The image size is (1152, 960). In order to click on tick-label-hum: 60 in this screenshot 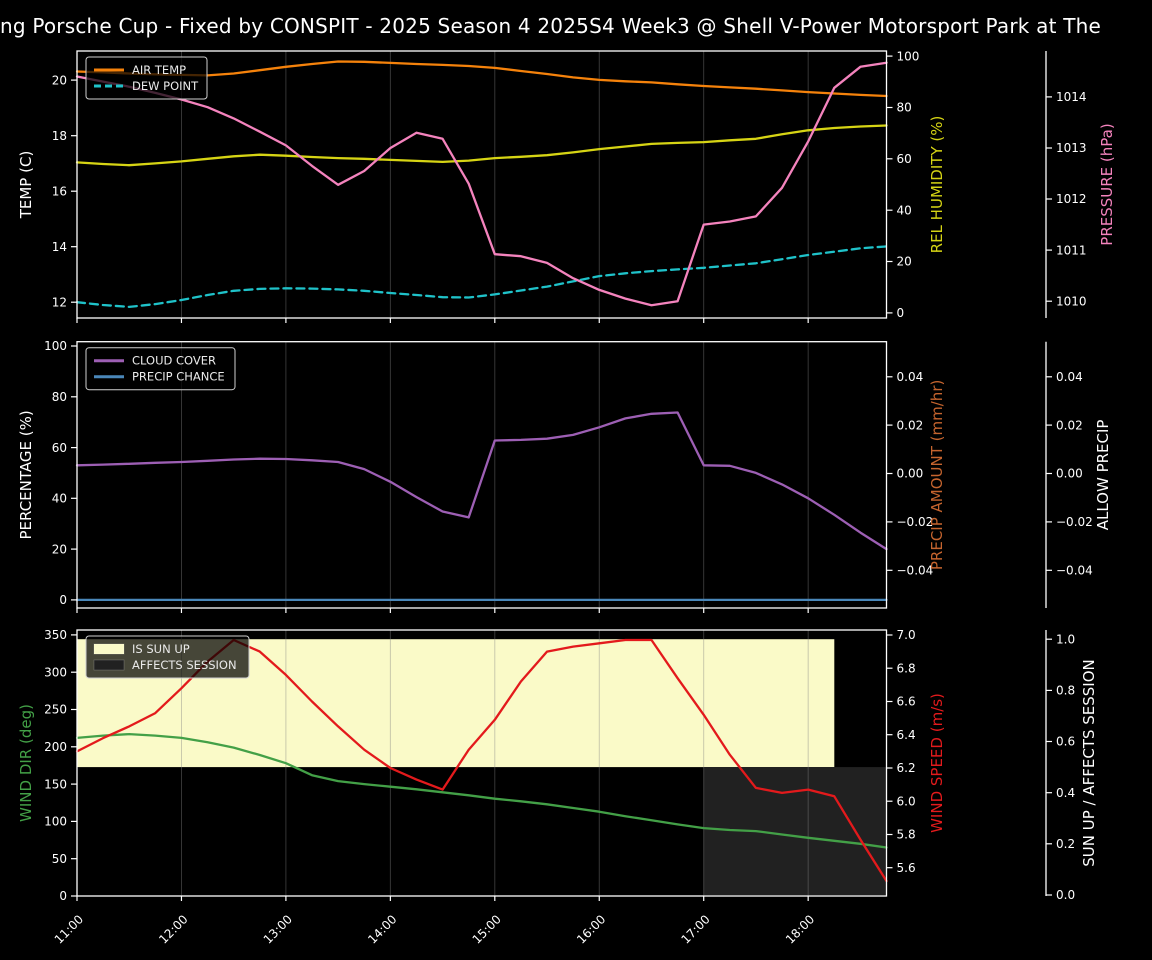, I will do `click(904, 159)`.